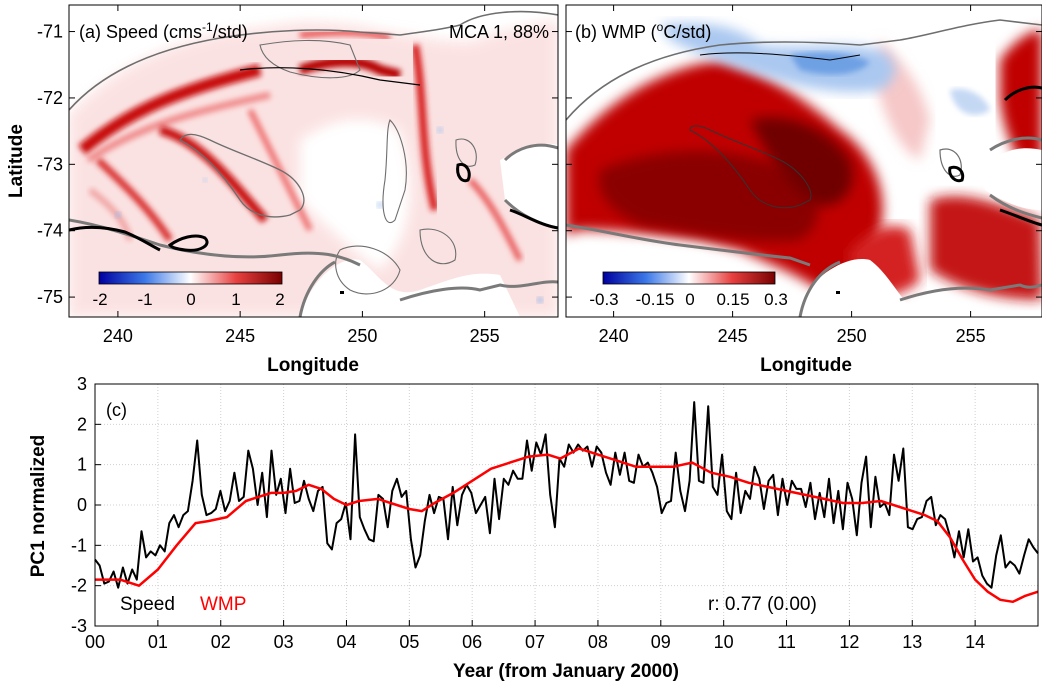 Image resolution: width=1042 pixels, height=685 pixels. What do you see at coordinates (643, 31) in the screenshot?
I see `panel-b-label: (b) WMP (oC/std)` at bounding box center [643, 31].